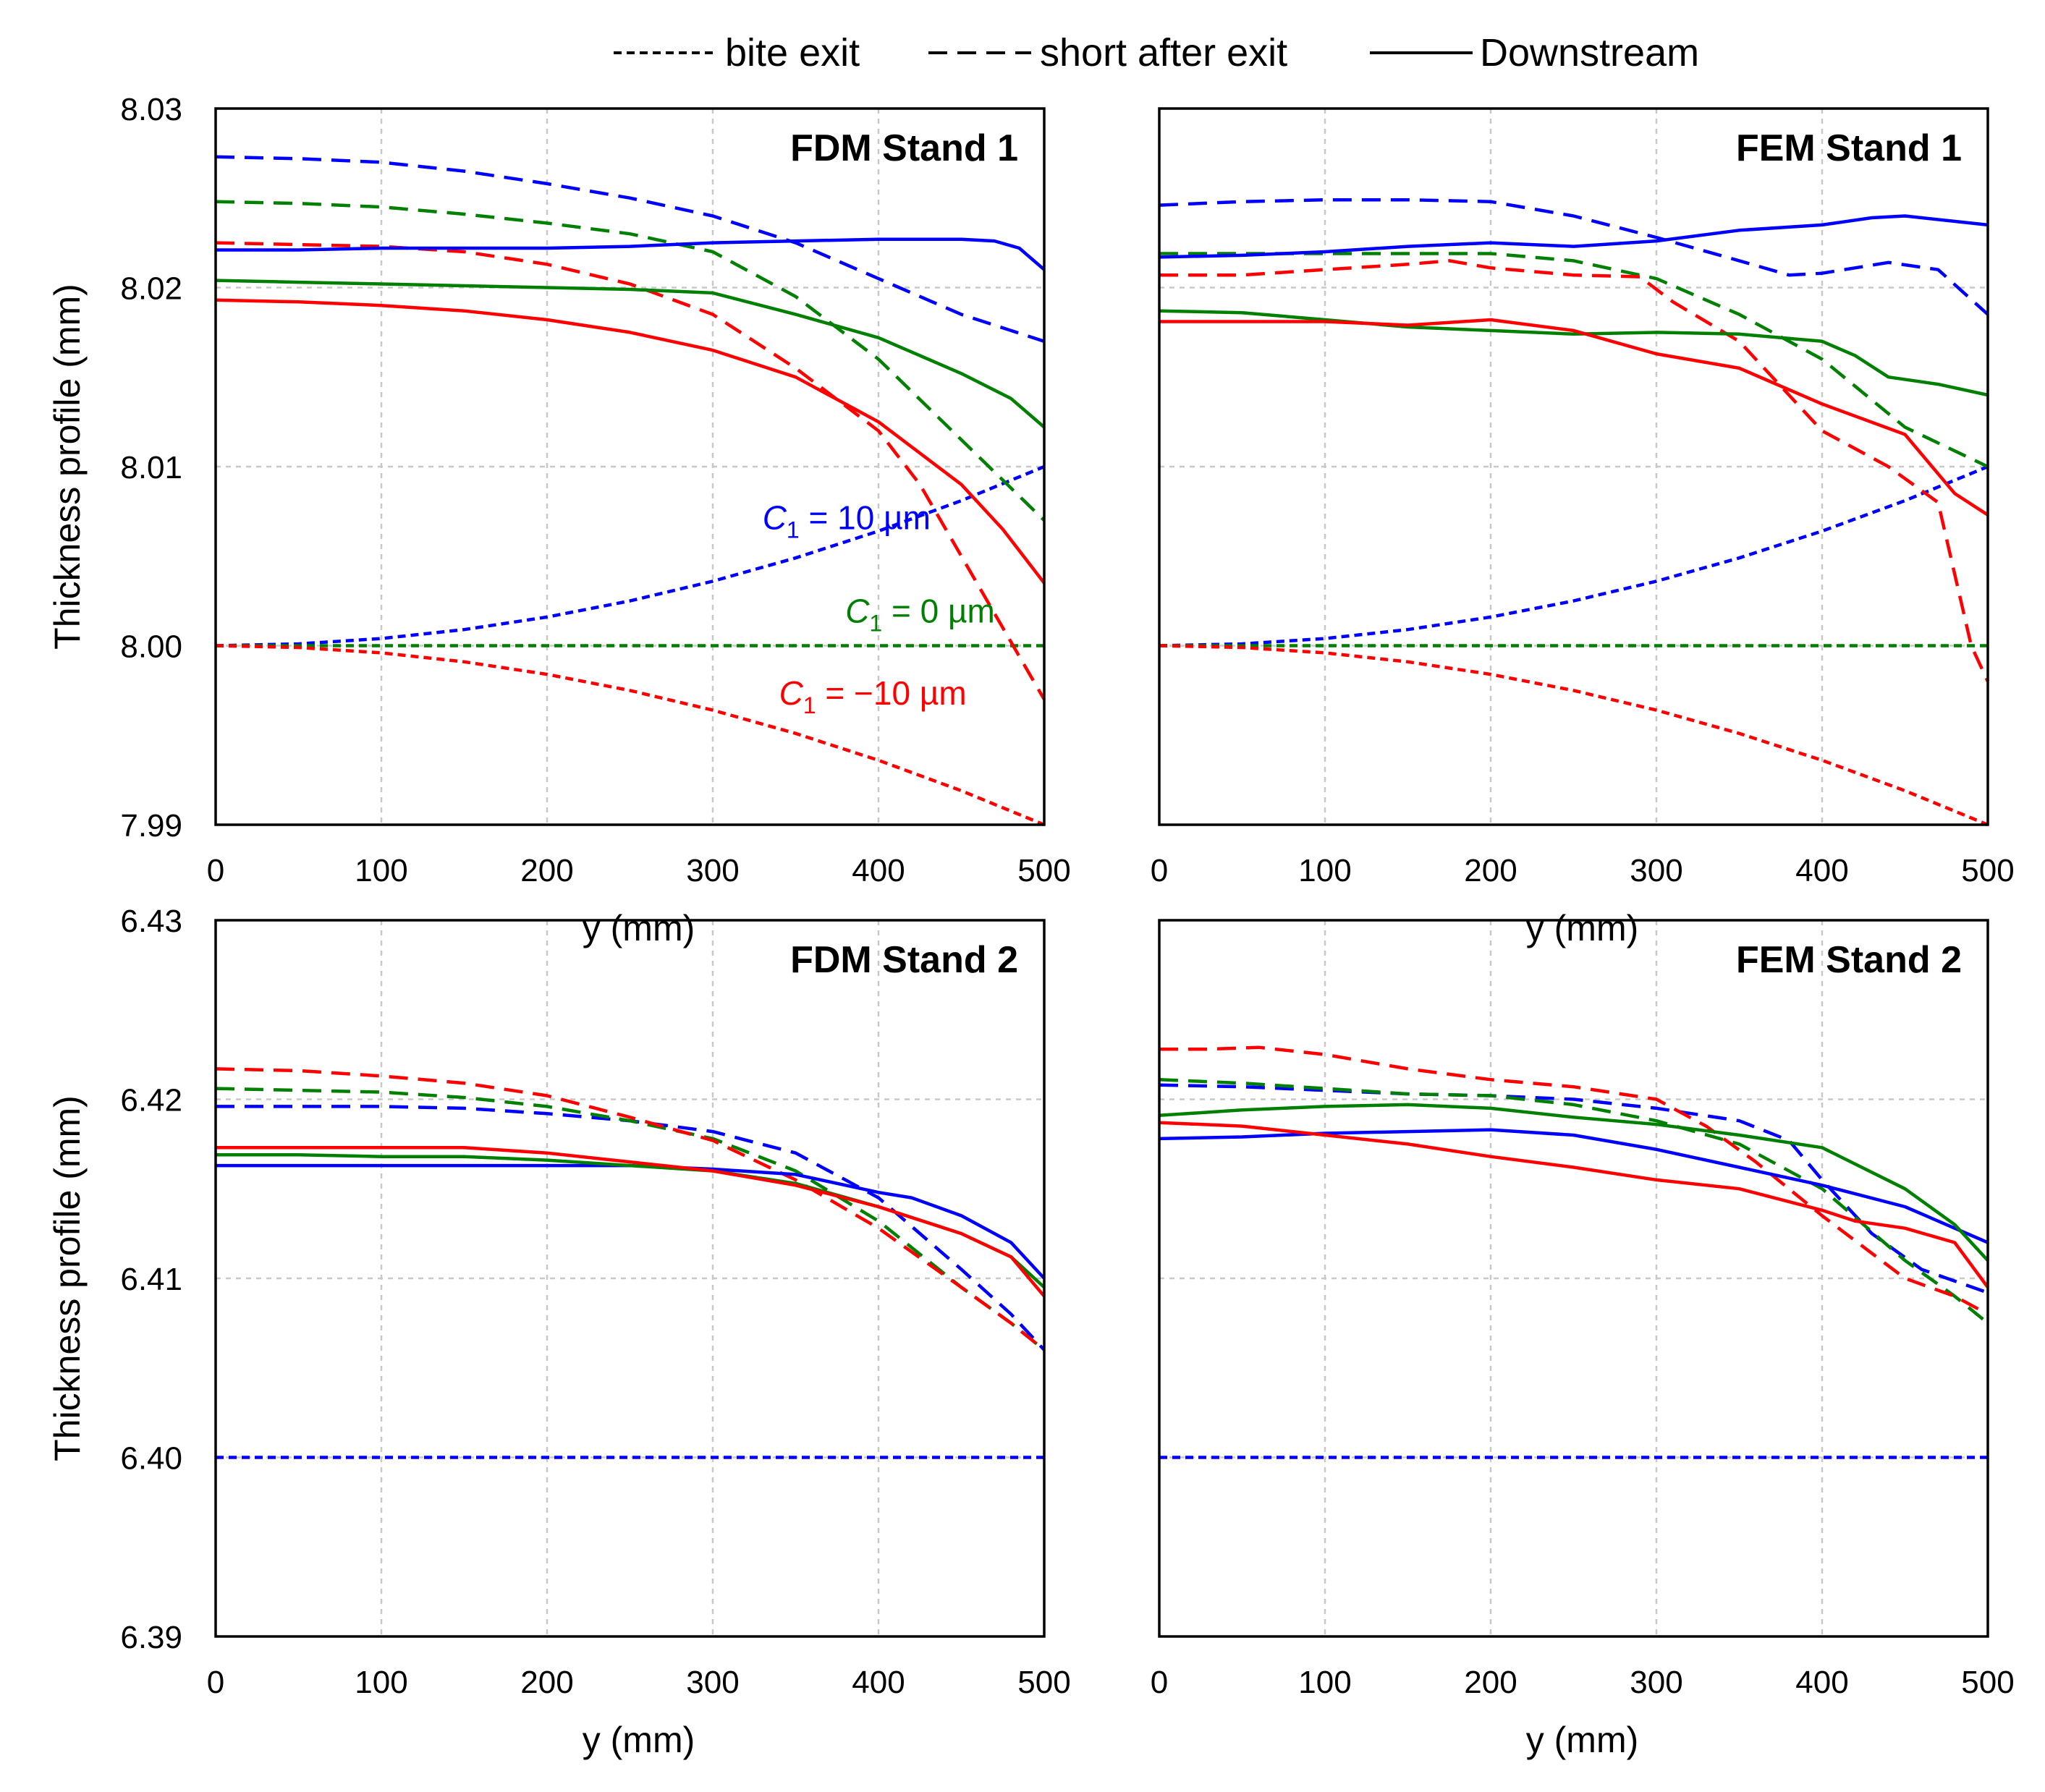 This screenshot has height=1792, width=2045. What do you see at coordinates (1490, 870) in the screenshot?
I see `chart-1-xtick-2: 200` at bounding box center [1490, 870].